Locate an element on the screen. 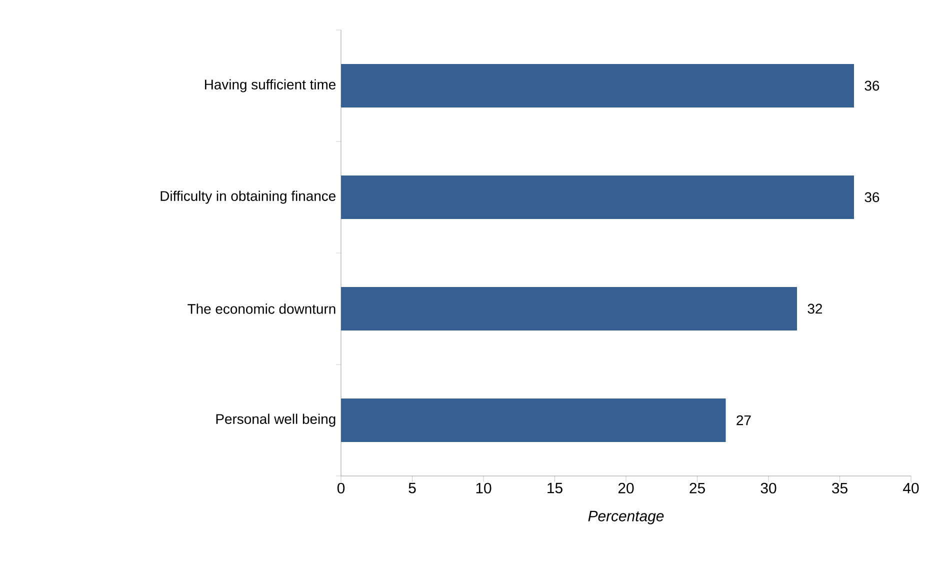  y-tick-label: Having sufficient time is located at coordinates (270, 85).